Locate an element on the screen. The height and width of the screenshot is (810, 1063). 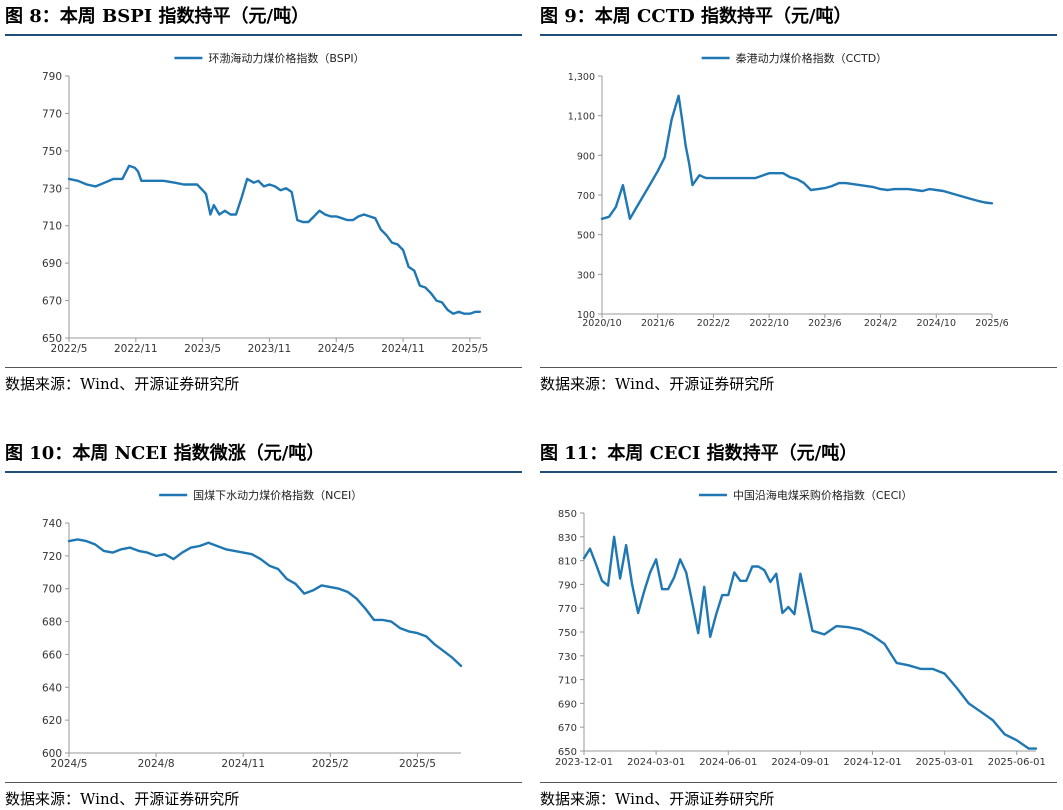
y-tick-label: 100 is located at coordinates (586, 315).